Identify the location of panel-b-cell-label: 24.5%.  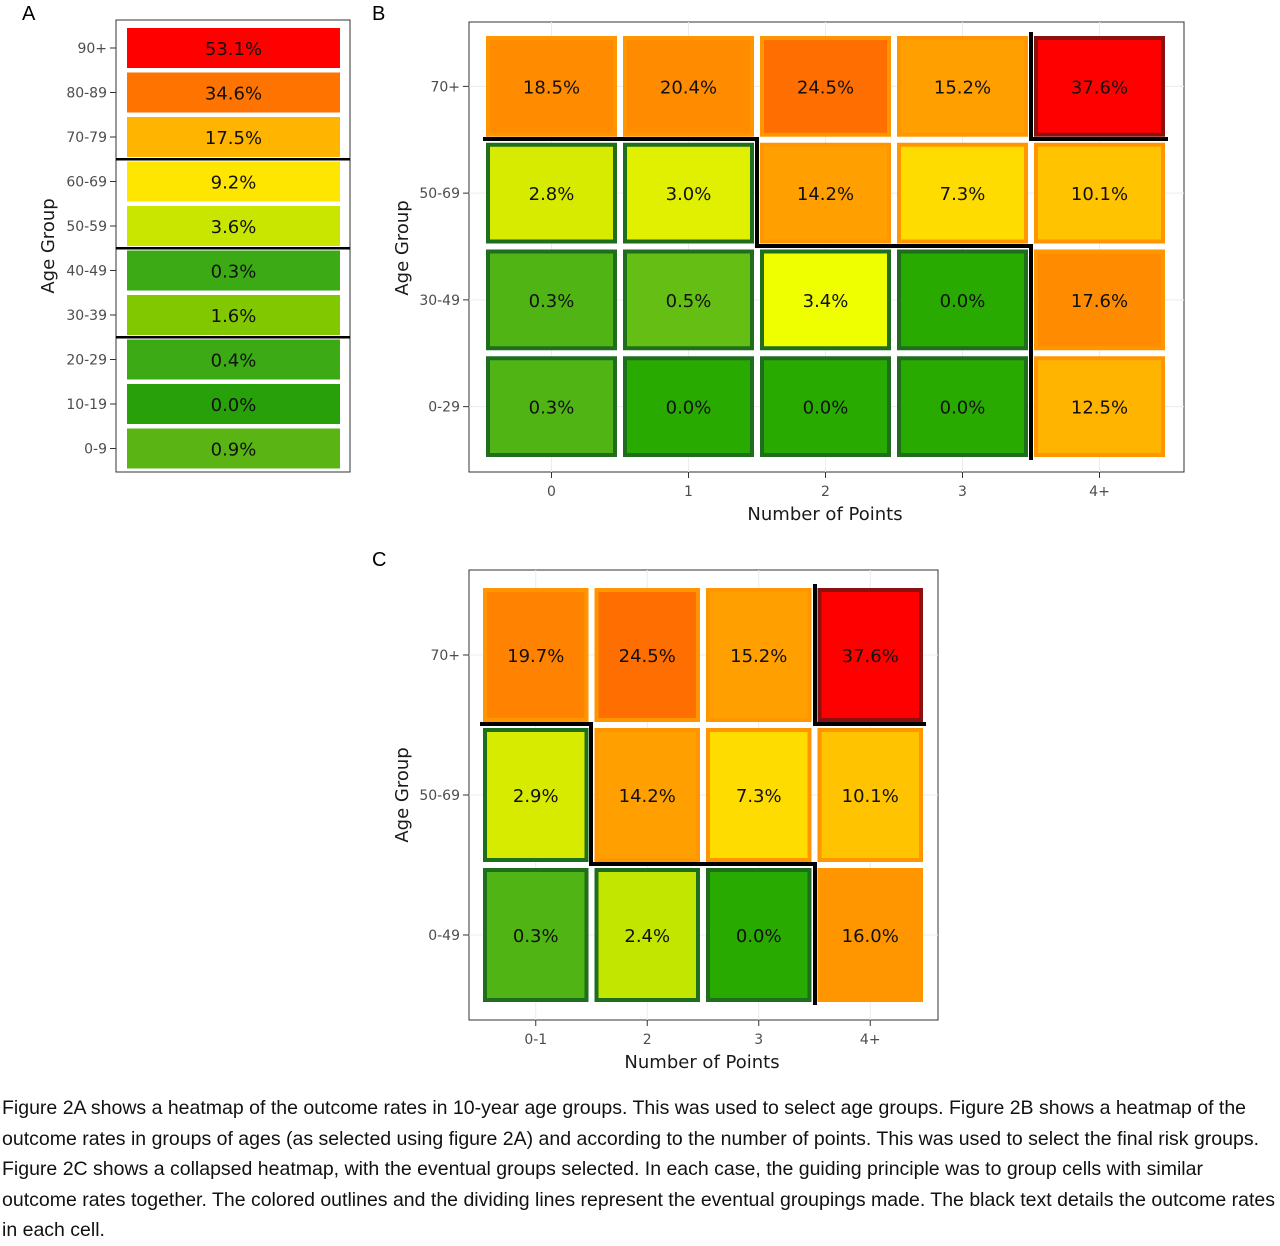
(825, 87).